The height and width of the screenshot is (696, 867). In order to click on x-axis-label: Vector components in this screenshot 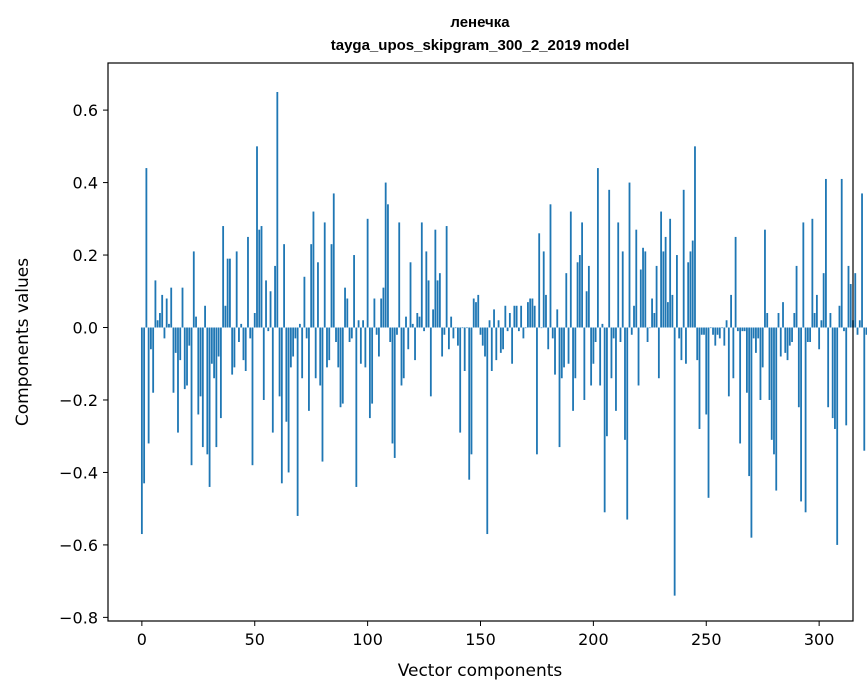, I will do `click(480, 671)`.